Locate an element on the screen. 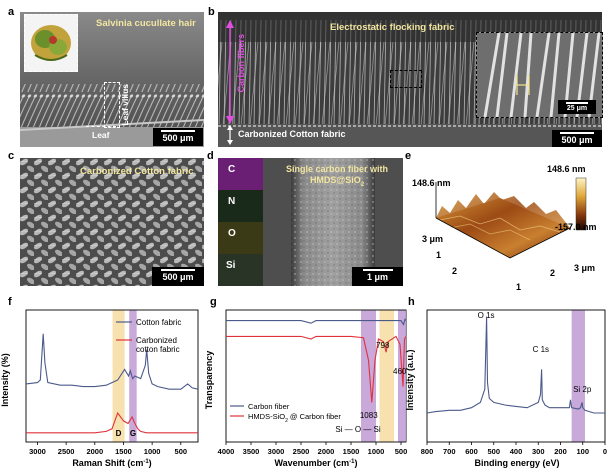  panel-letter-b: b is located at coordinates (211, 12).